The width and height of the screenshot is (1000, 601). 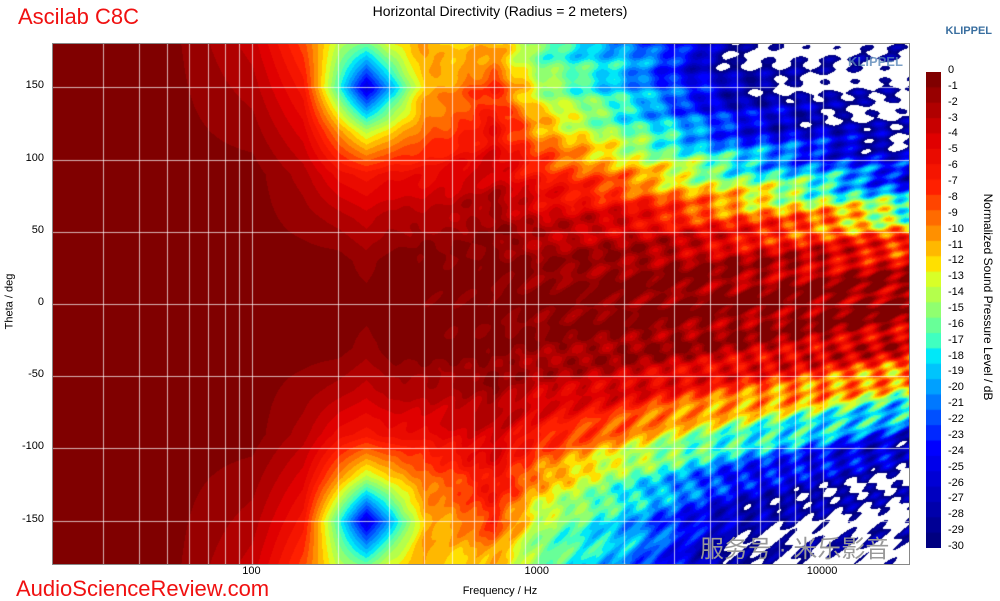 What do you see at coordinates (32, 446) in the screenshot?
I see `y-tick-label: -100` at bounding box center [32, 446].